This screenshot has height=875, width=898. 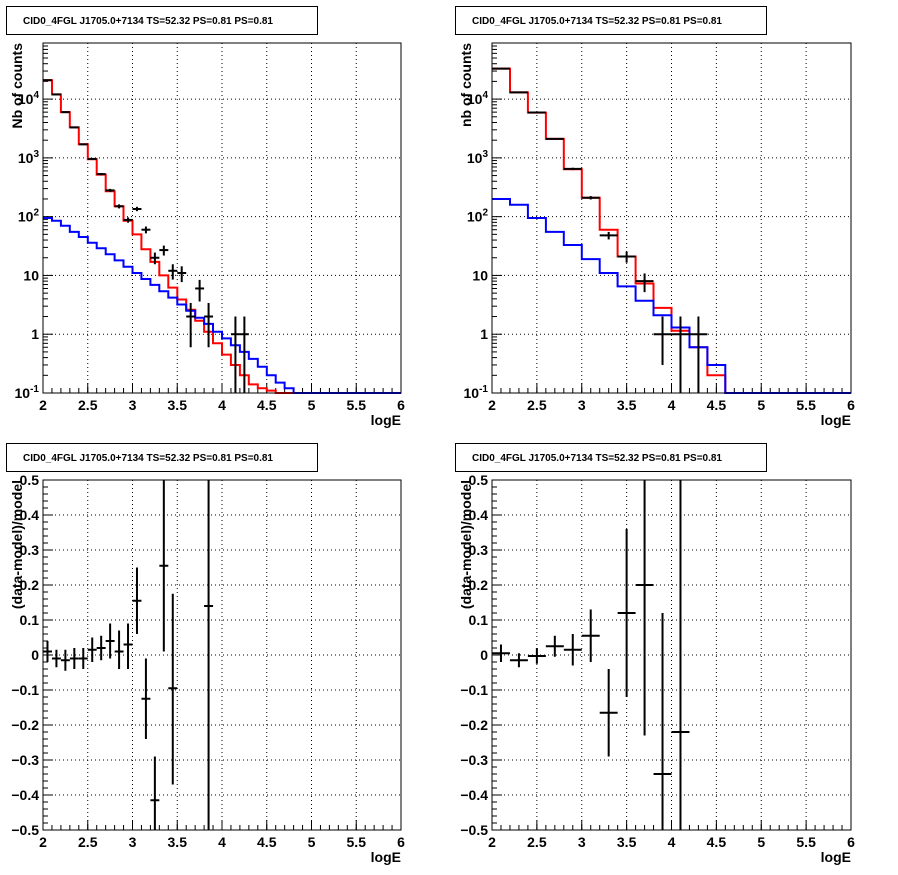 What do you see at coordinates (25, 830) in the screenshot?
I see `y-tick-label: −0.5` at bounding box center [25, 830].